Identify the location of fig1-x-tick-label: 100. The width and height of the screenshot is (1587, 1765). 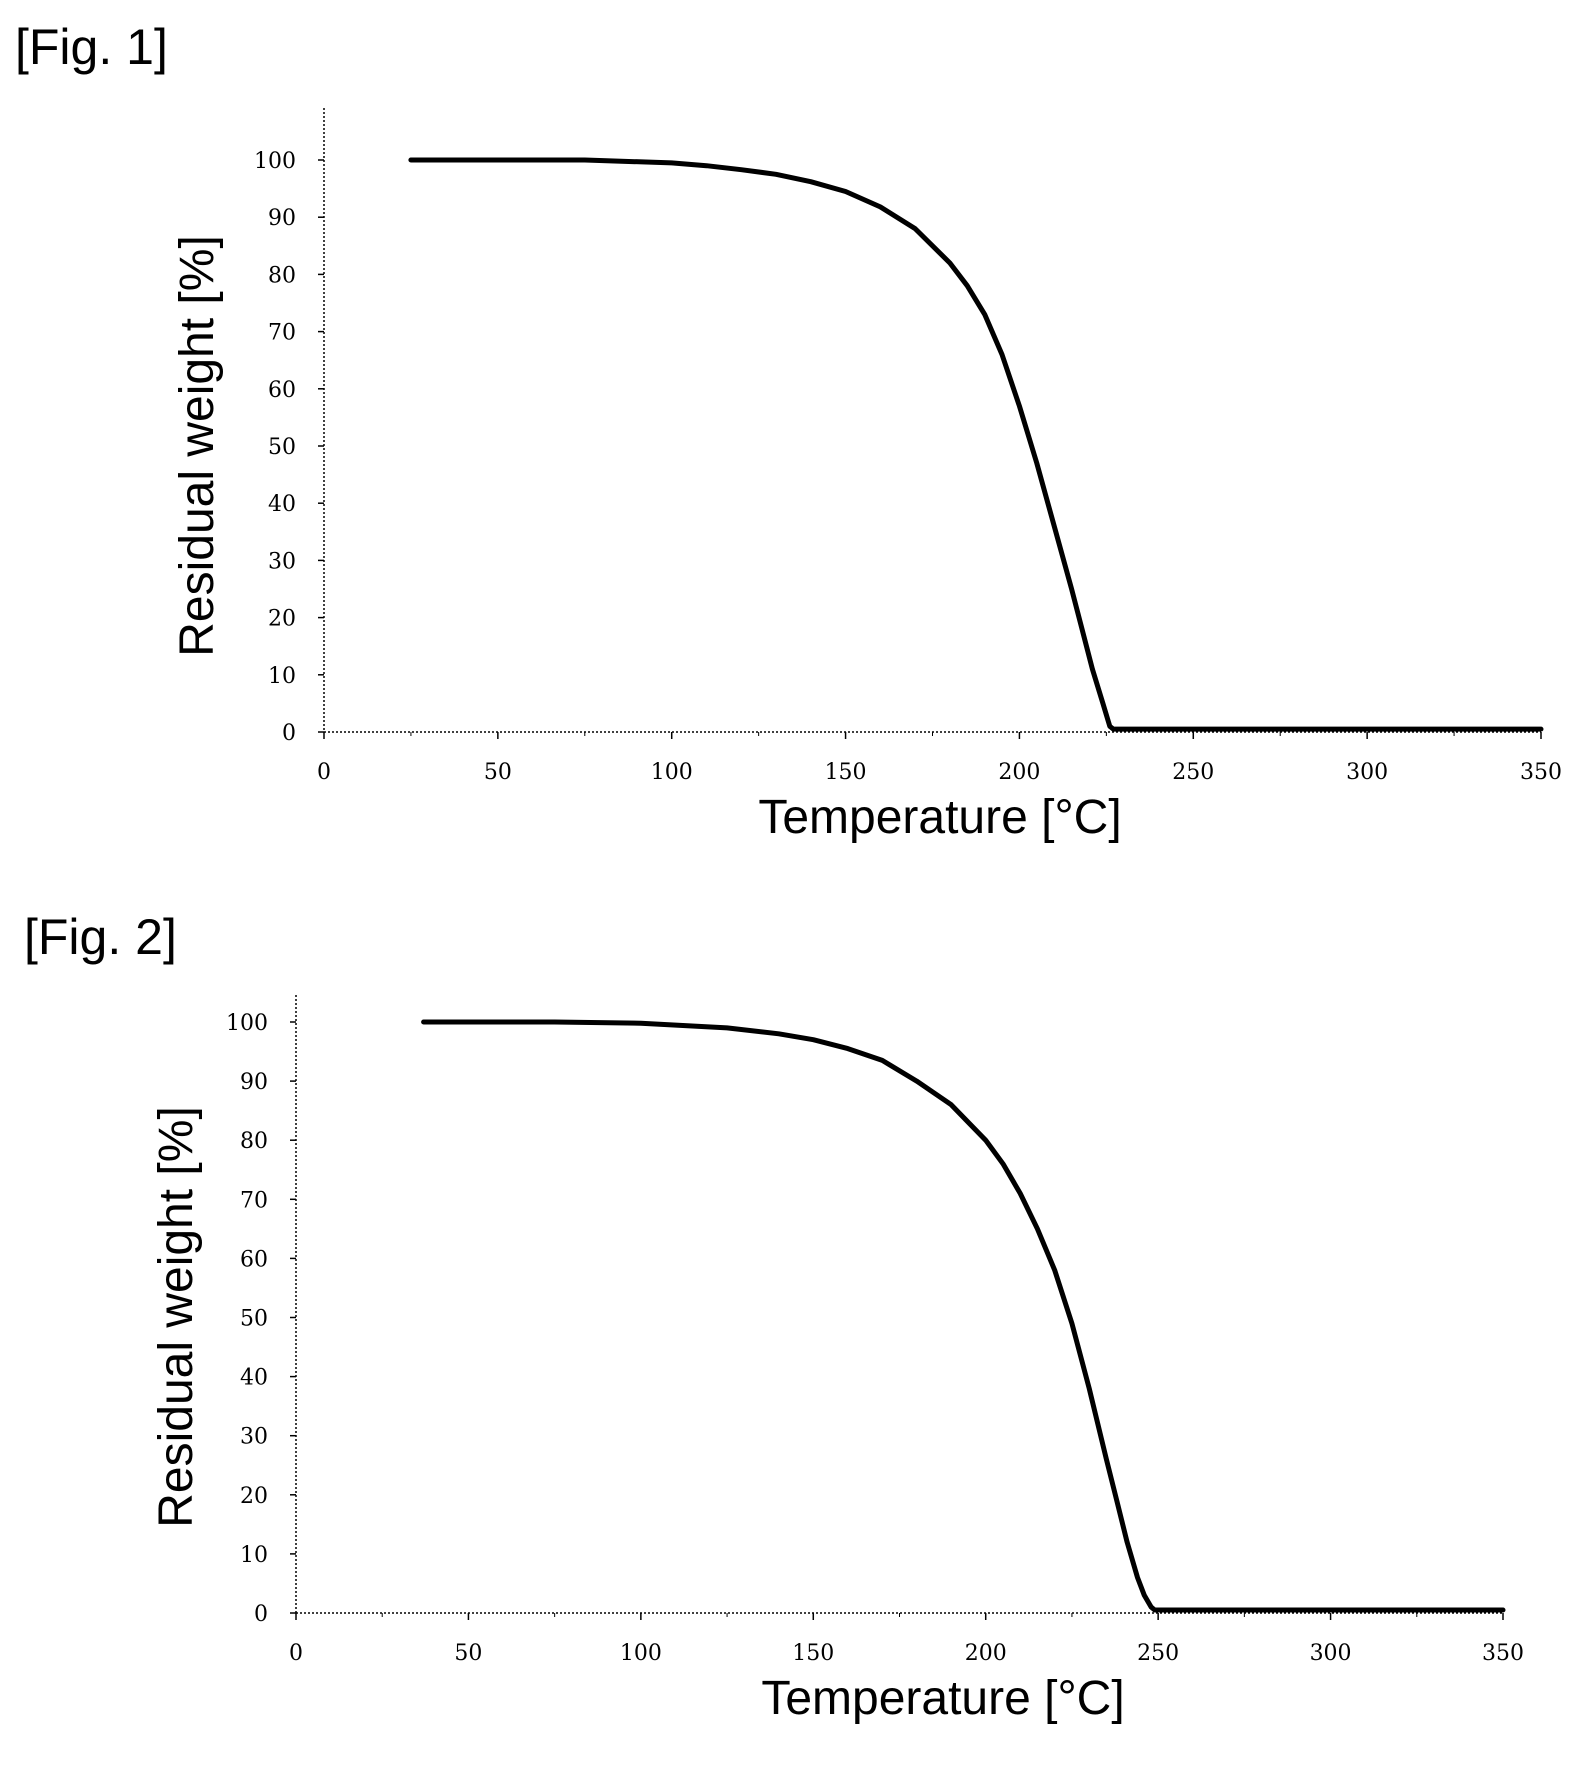
(672, 772).